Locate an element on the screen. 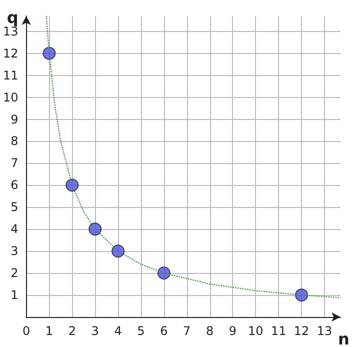  y-tick-label: 5 is located at coordinates (14, 207).